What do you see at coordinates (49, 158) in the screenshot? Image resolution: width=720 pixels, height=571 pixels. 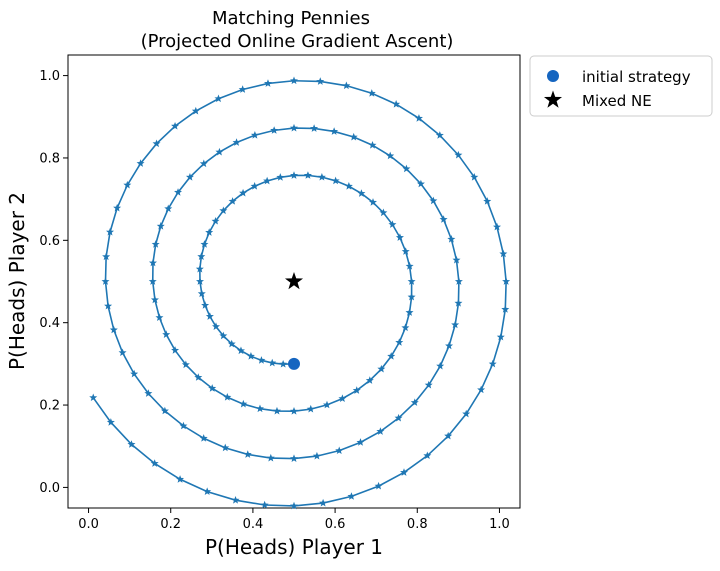 I see `y-tick-label: 0.8` at bounding box center [49, 158].